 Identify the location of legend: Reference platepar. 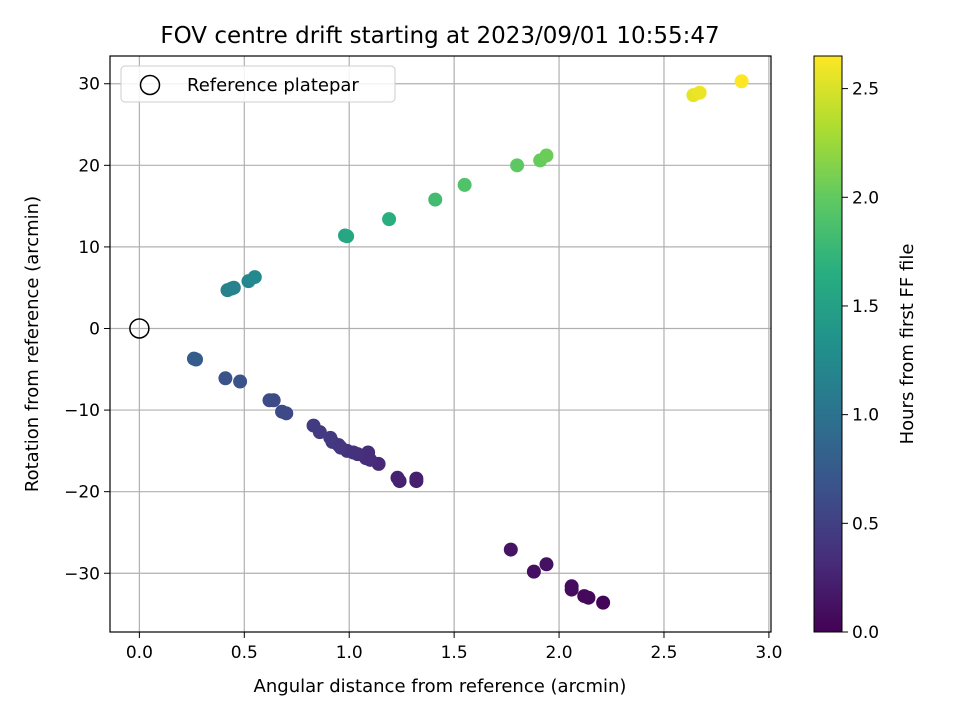
(258, 84).